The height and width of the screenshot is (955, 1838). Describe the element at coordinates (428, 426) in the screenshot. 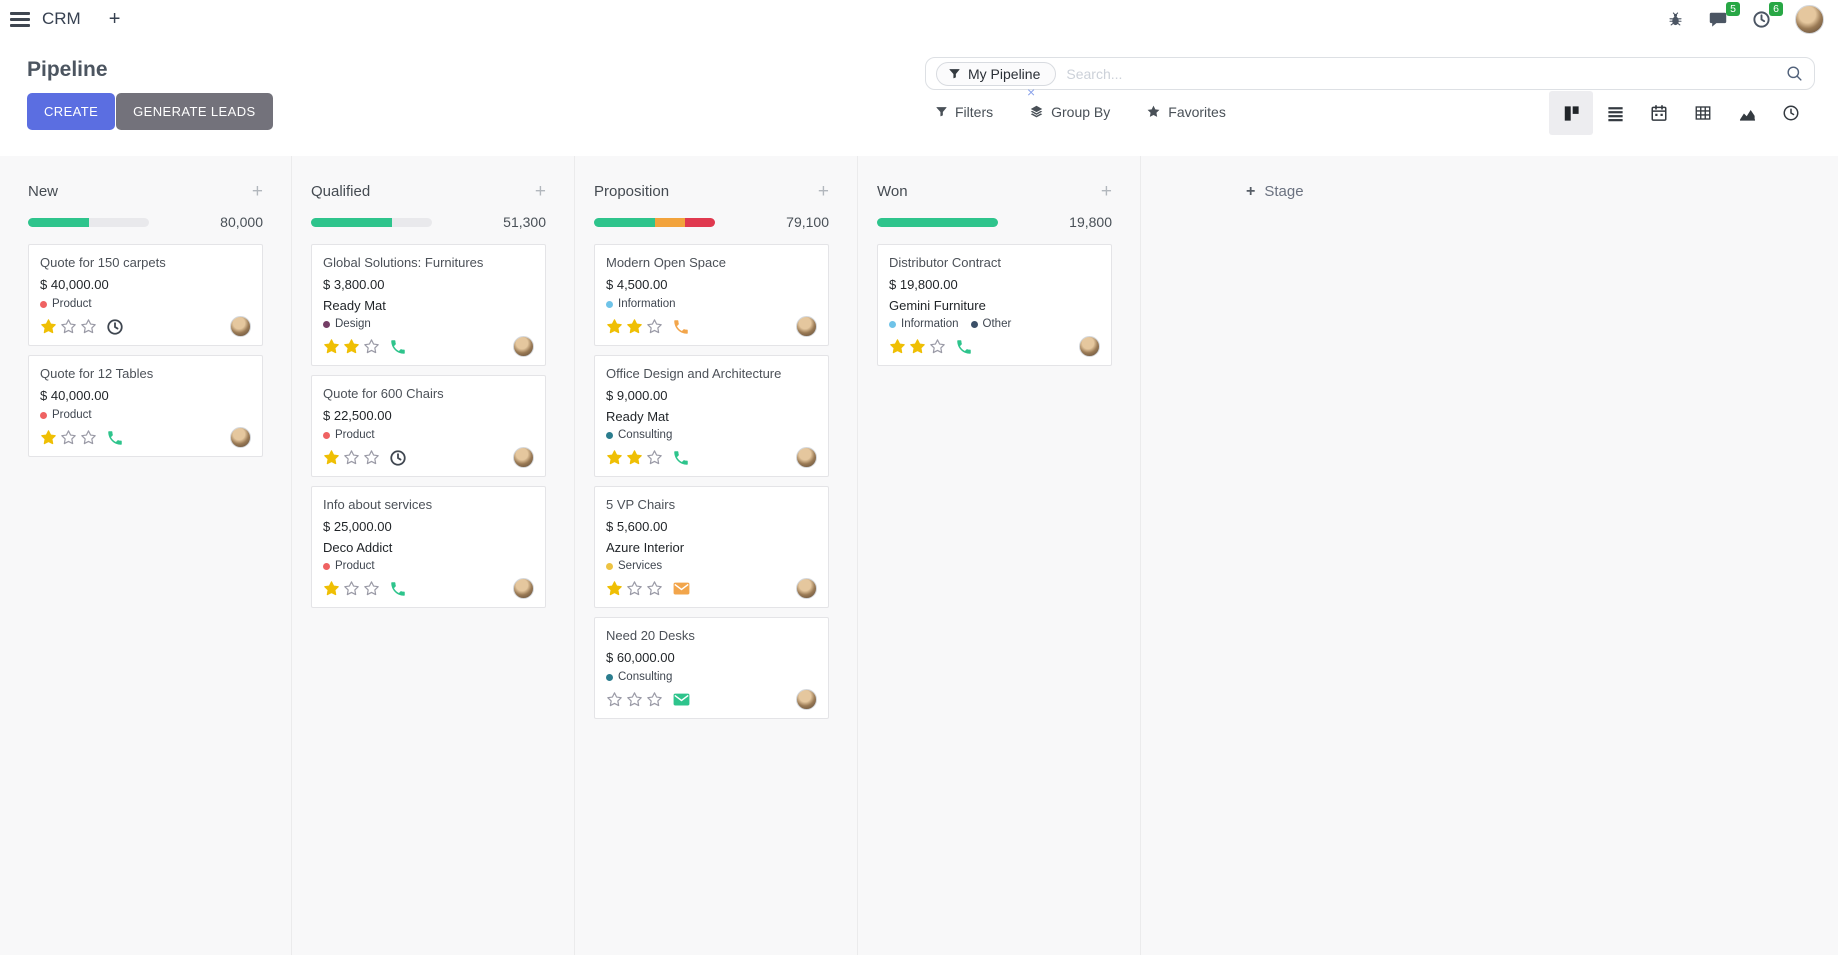

I see `kanban-card: Quote for 600 Chairs $ 22,500.00 Product` at that location.